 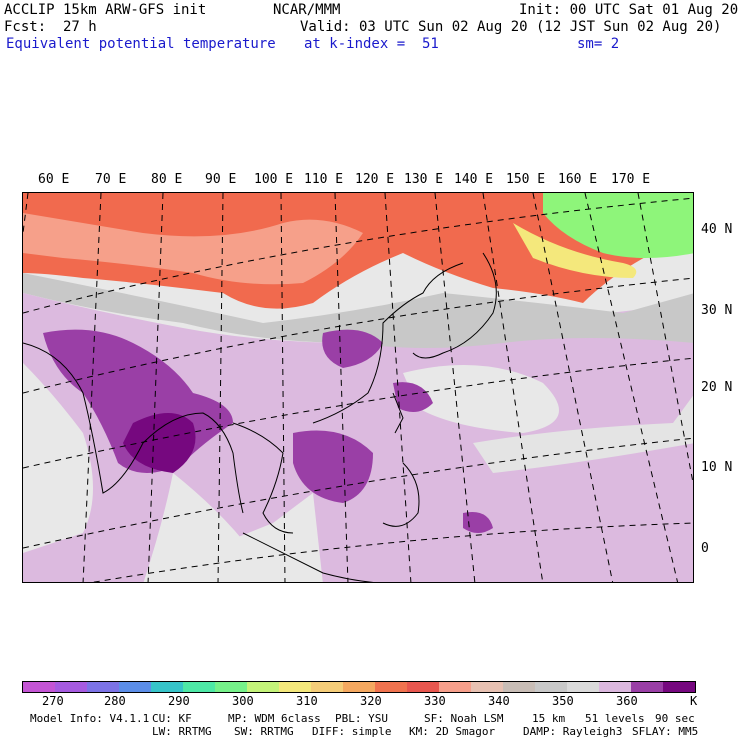 I want to click on lon-label: 90 E, so click(x=221, y=179).